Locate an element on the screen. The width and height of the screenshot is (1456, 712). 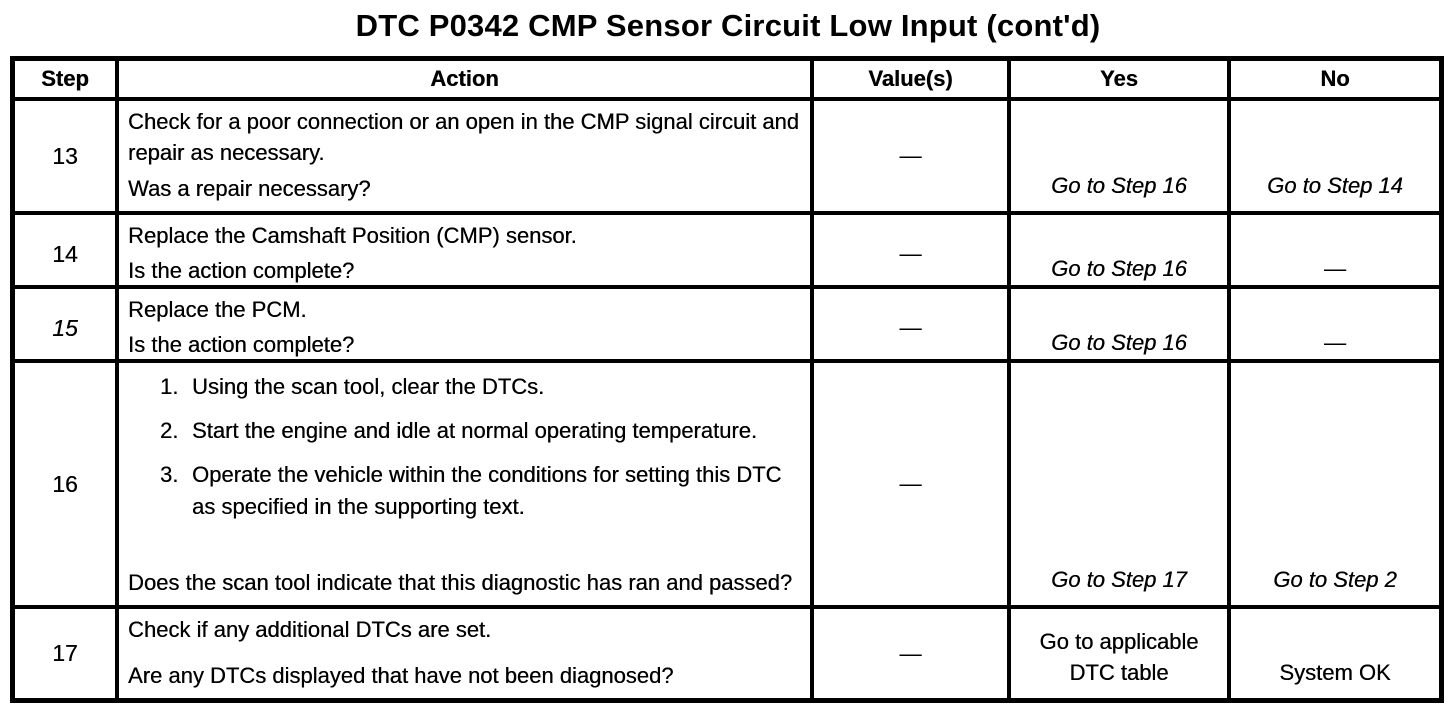
header-cell-yes: Yes is located at coordinates (1117, 79).